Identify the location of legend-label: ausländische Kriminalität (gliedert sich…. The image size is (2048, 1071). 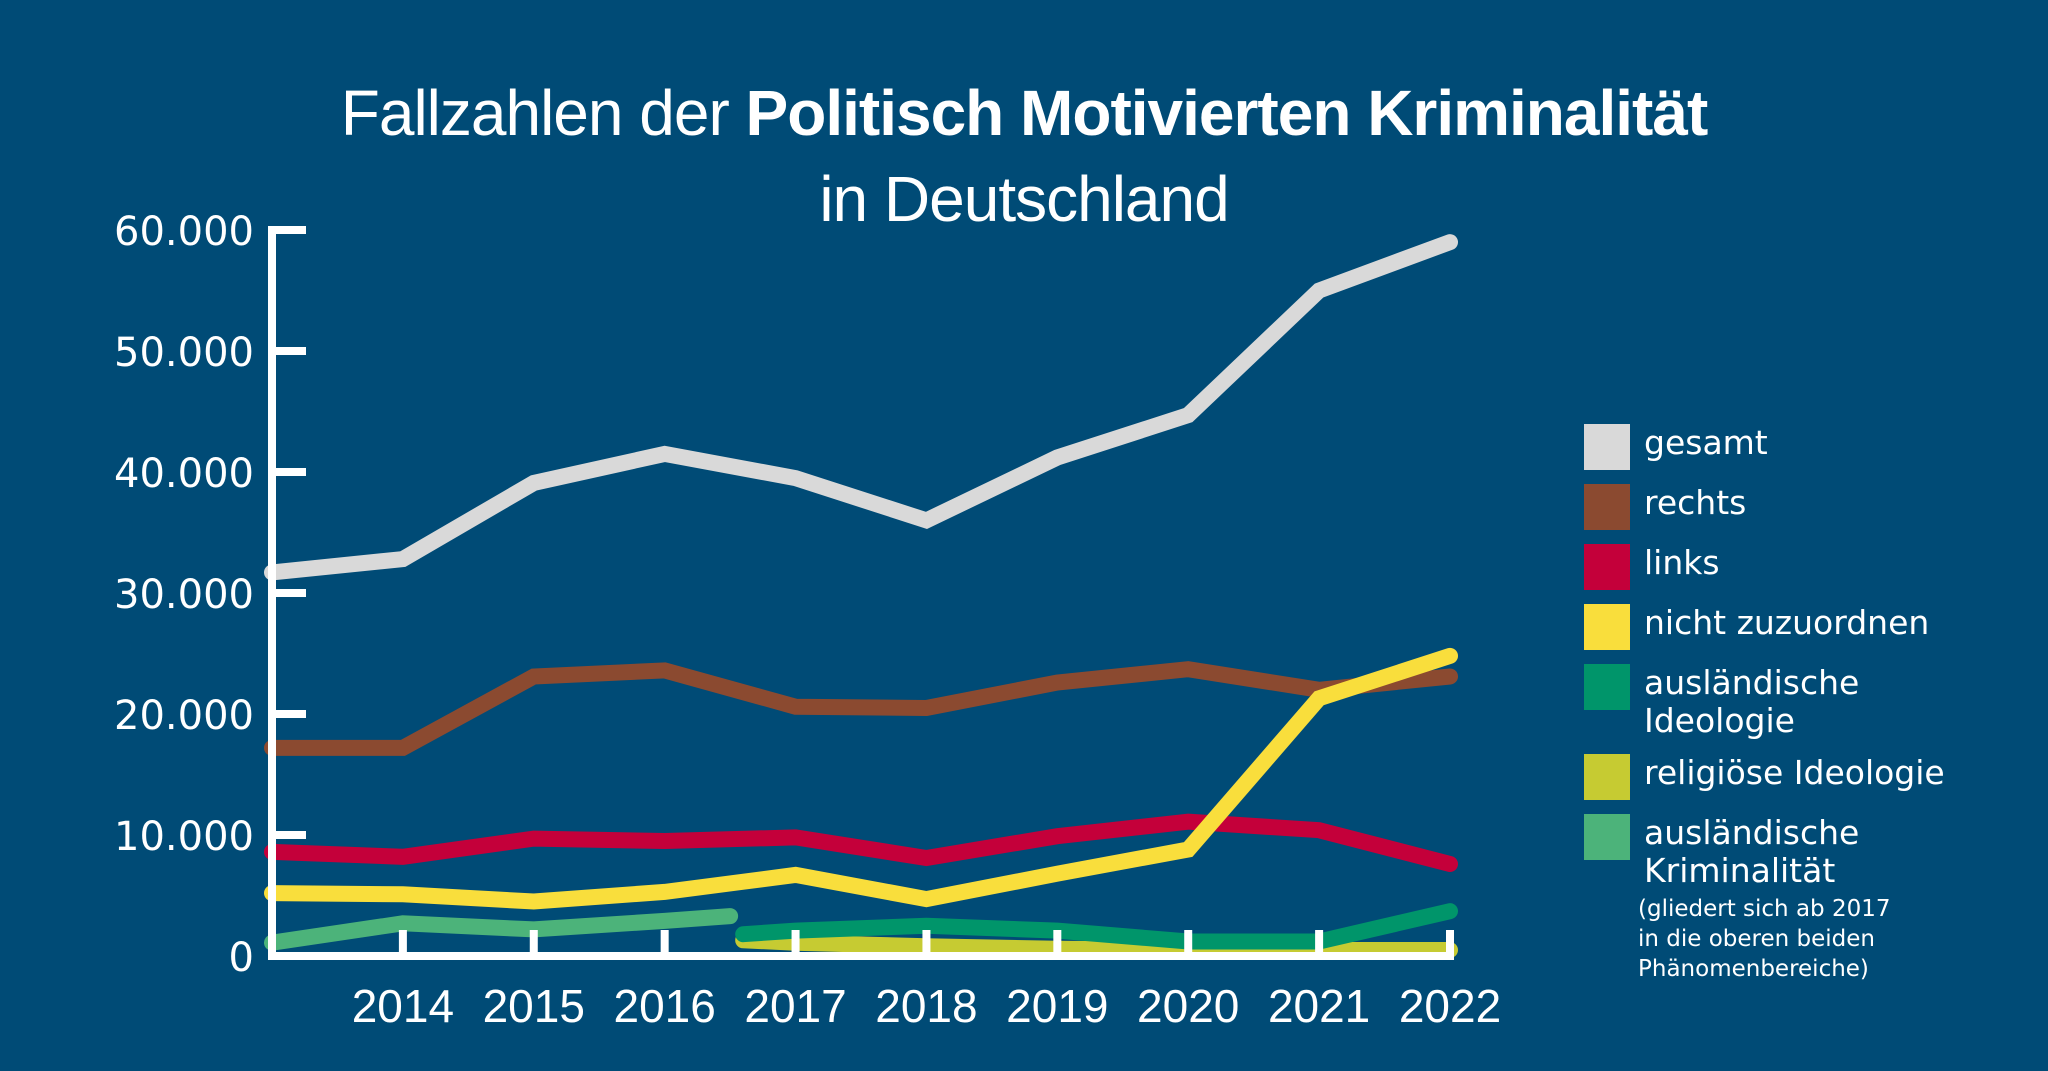
(1764, 898).